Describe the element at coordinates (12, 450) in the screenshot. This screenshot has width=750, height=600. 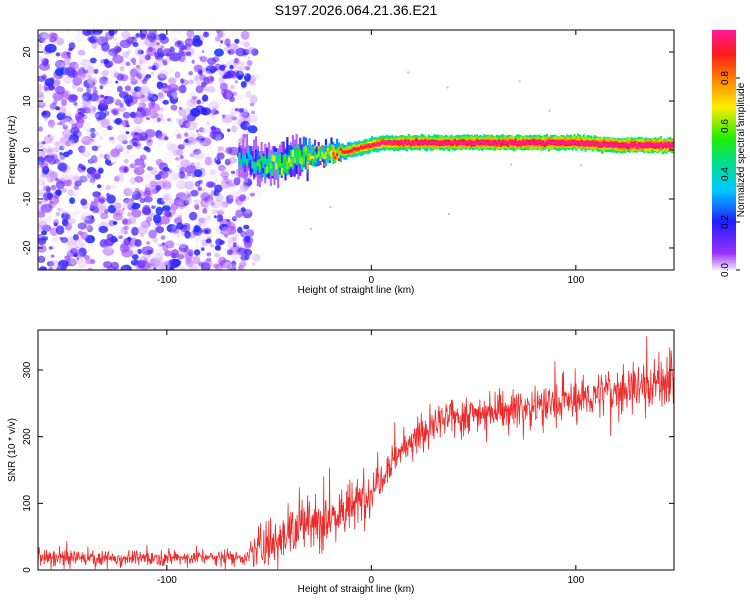
I see `snr-ylabel: SNR (10 * v/v)` at that location.